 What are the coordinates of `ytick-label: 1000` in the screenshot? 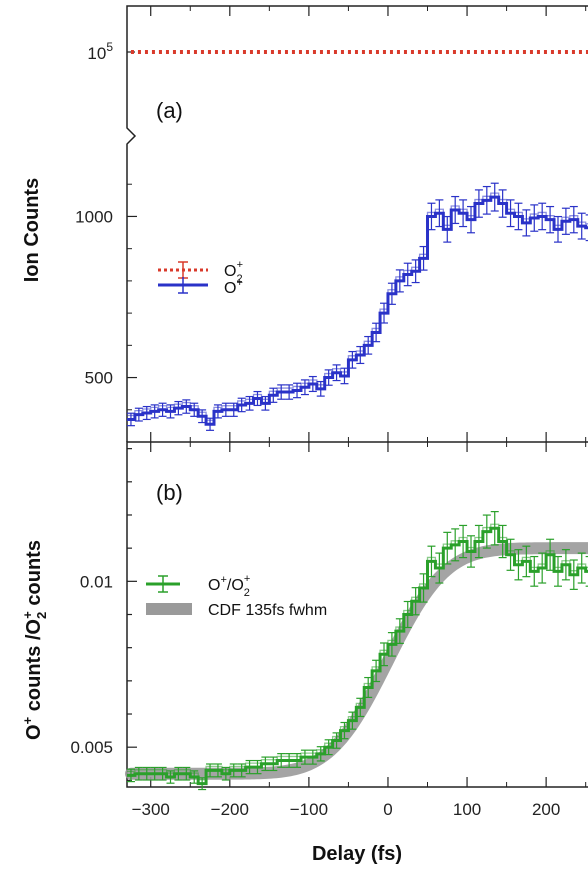 It's located at (94, 216).